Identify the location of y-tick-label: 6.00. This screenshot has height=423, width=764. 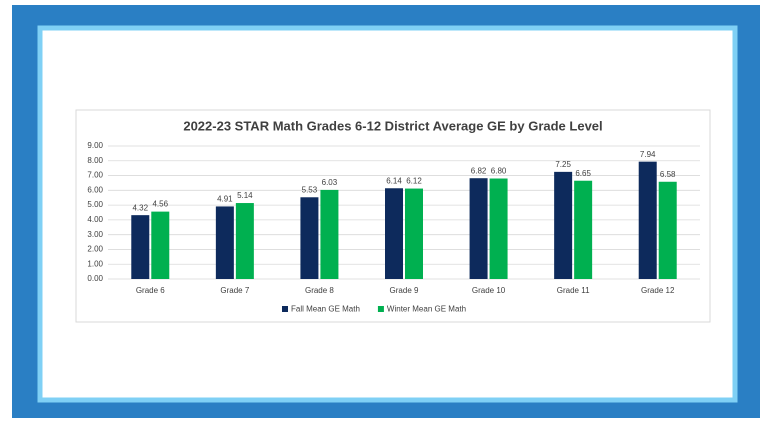
(95, 189).